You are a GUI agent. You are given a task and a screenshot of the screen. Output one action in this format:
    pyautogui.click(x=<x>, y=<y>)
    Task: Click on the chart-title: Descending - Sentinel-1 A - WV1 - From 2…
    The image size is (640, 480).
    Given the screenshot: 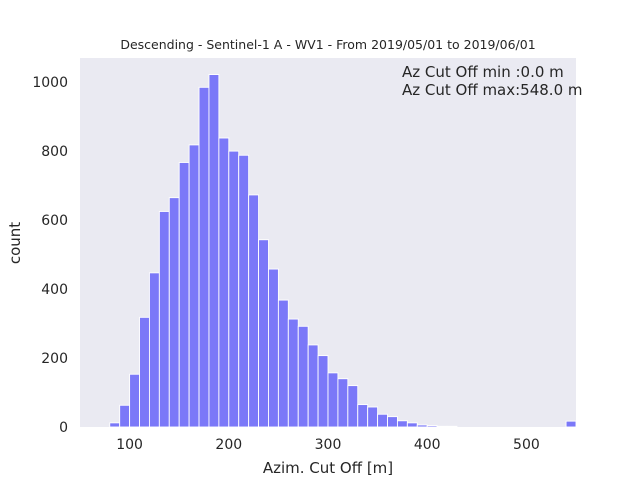 What is the action you would take?
    pyautogui.click(x=327, y=44)
    